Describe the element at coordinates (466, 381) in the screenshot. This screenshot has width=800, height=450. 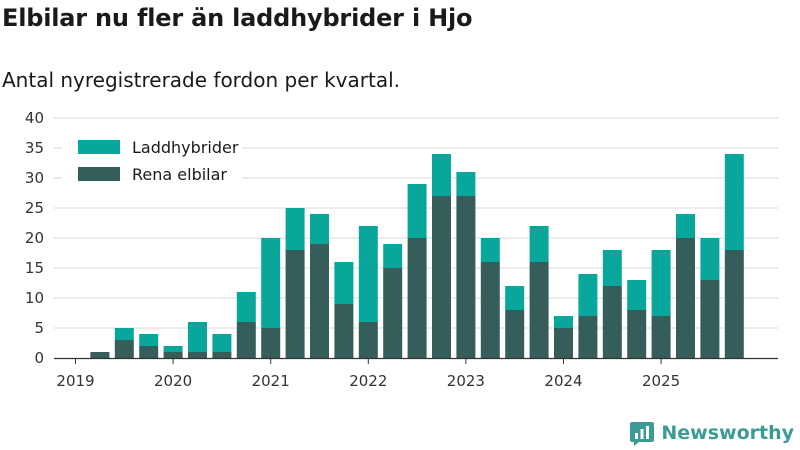
I see `x-tick-label: 2023` at that location.